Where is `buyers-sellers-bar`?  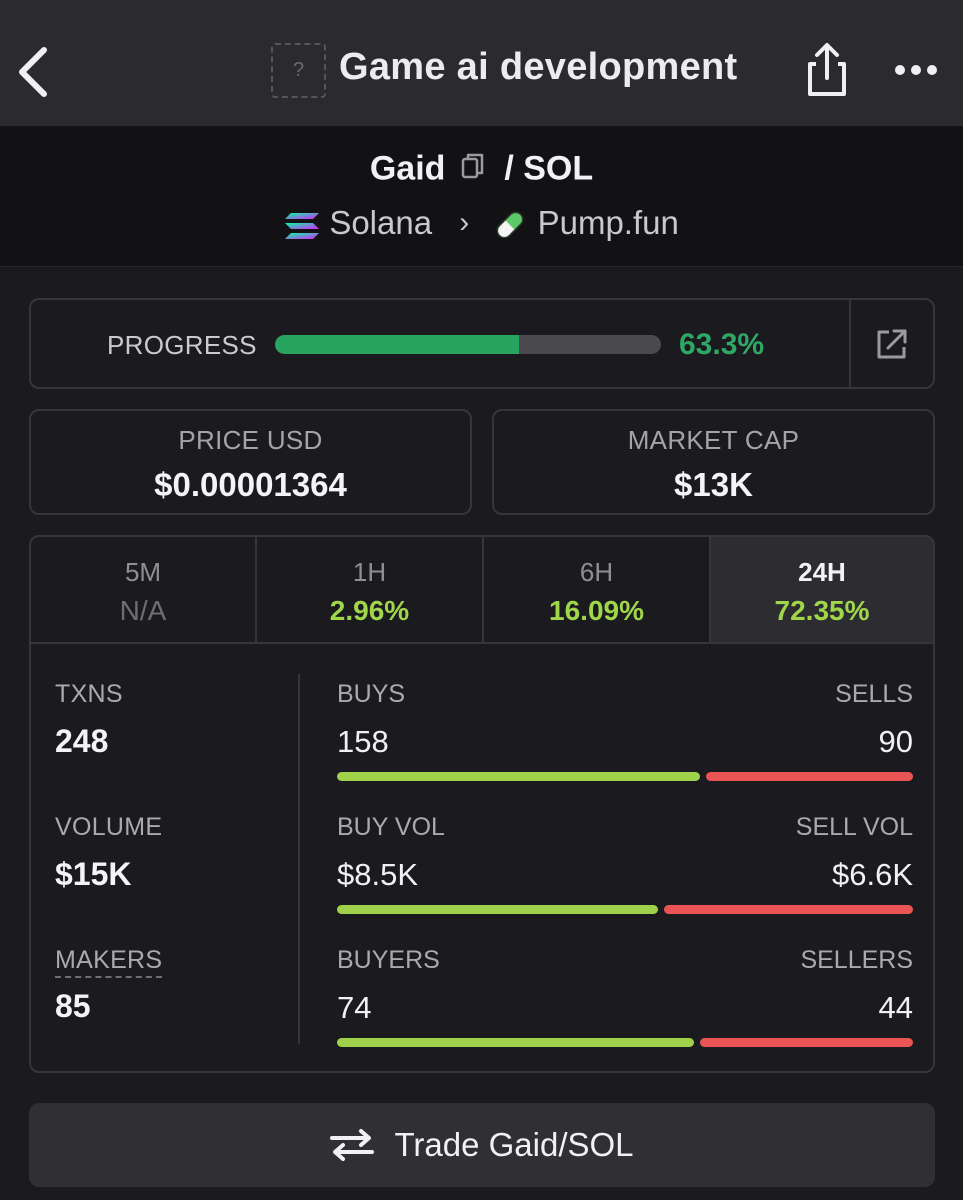 buyers-sellers-bar is located at coordinates (625, 1042).